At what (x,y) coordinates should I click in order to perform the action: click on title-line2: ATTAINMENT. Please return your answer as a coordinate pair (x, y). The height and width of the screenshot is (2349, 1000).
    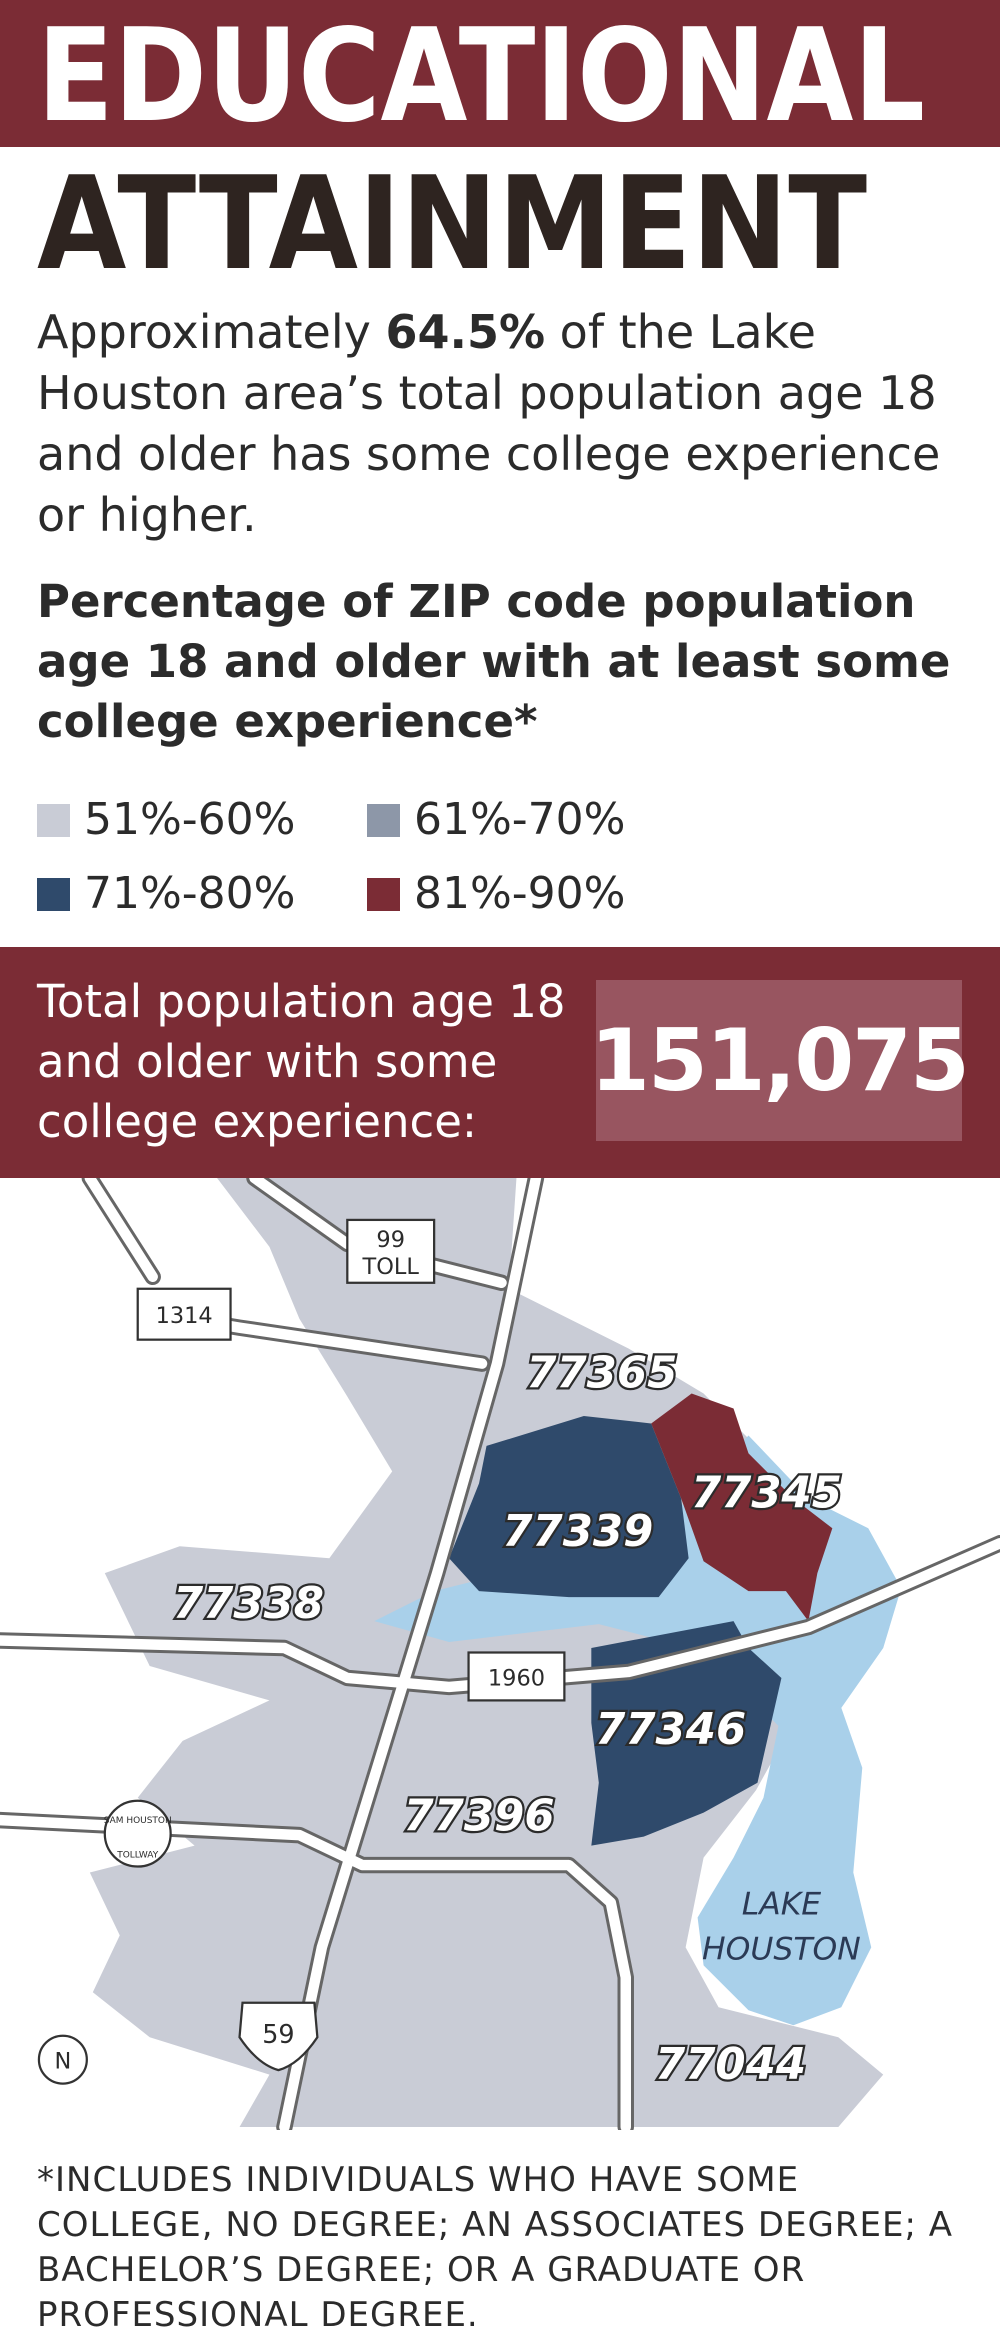
    Looking at the image, I should click on (452, 220).